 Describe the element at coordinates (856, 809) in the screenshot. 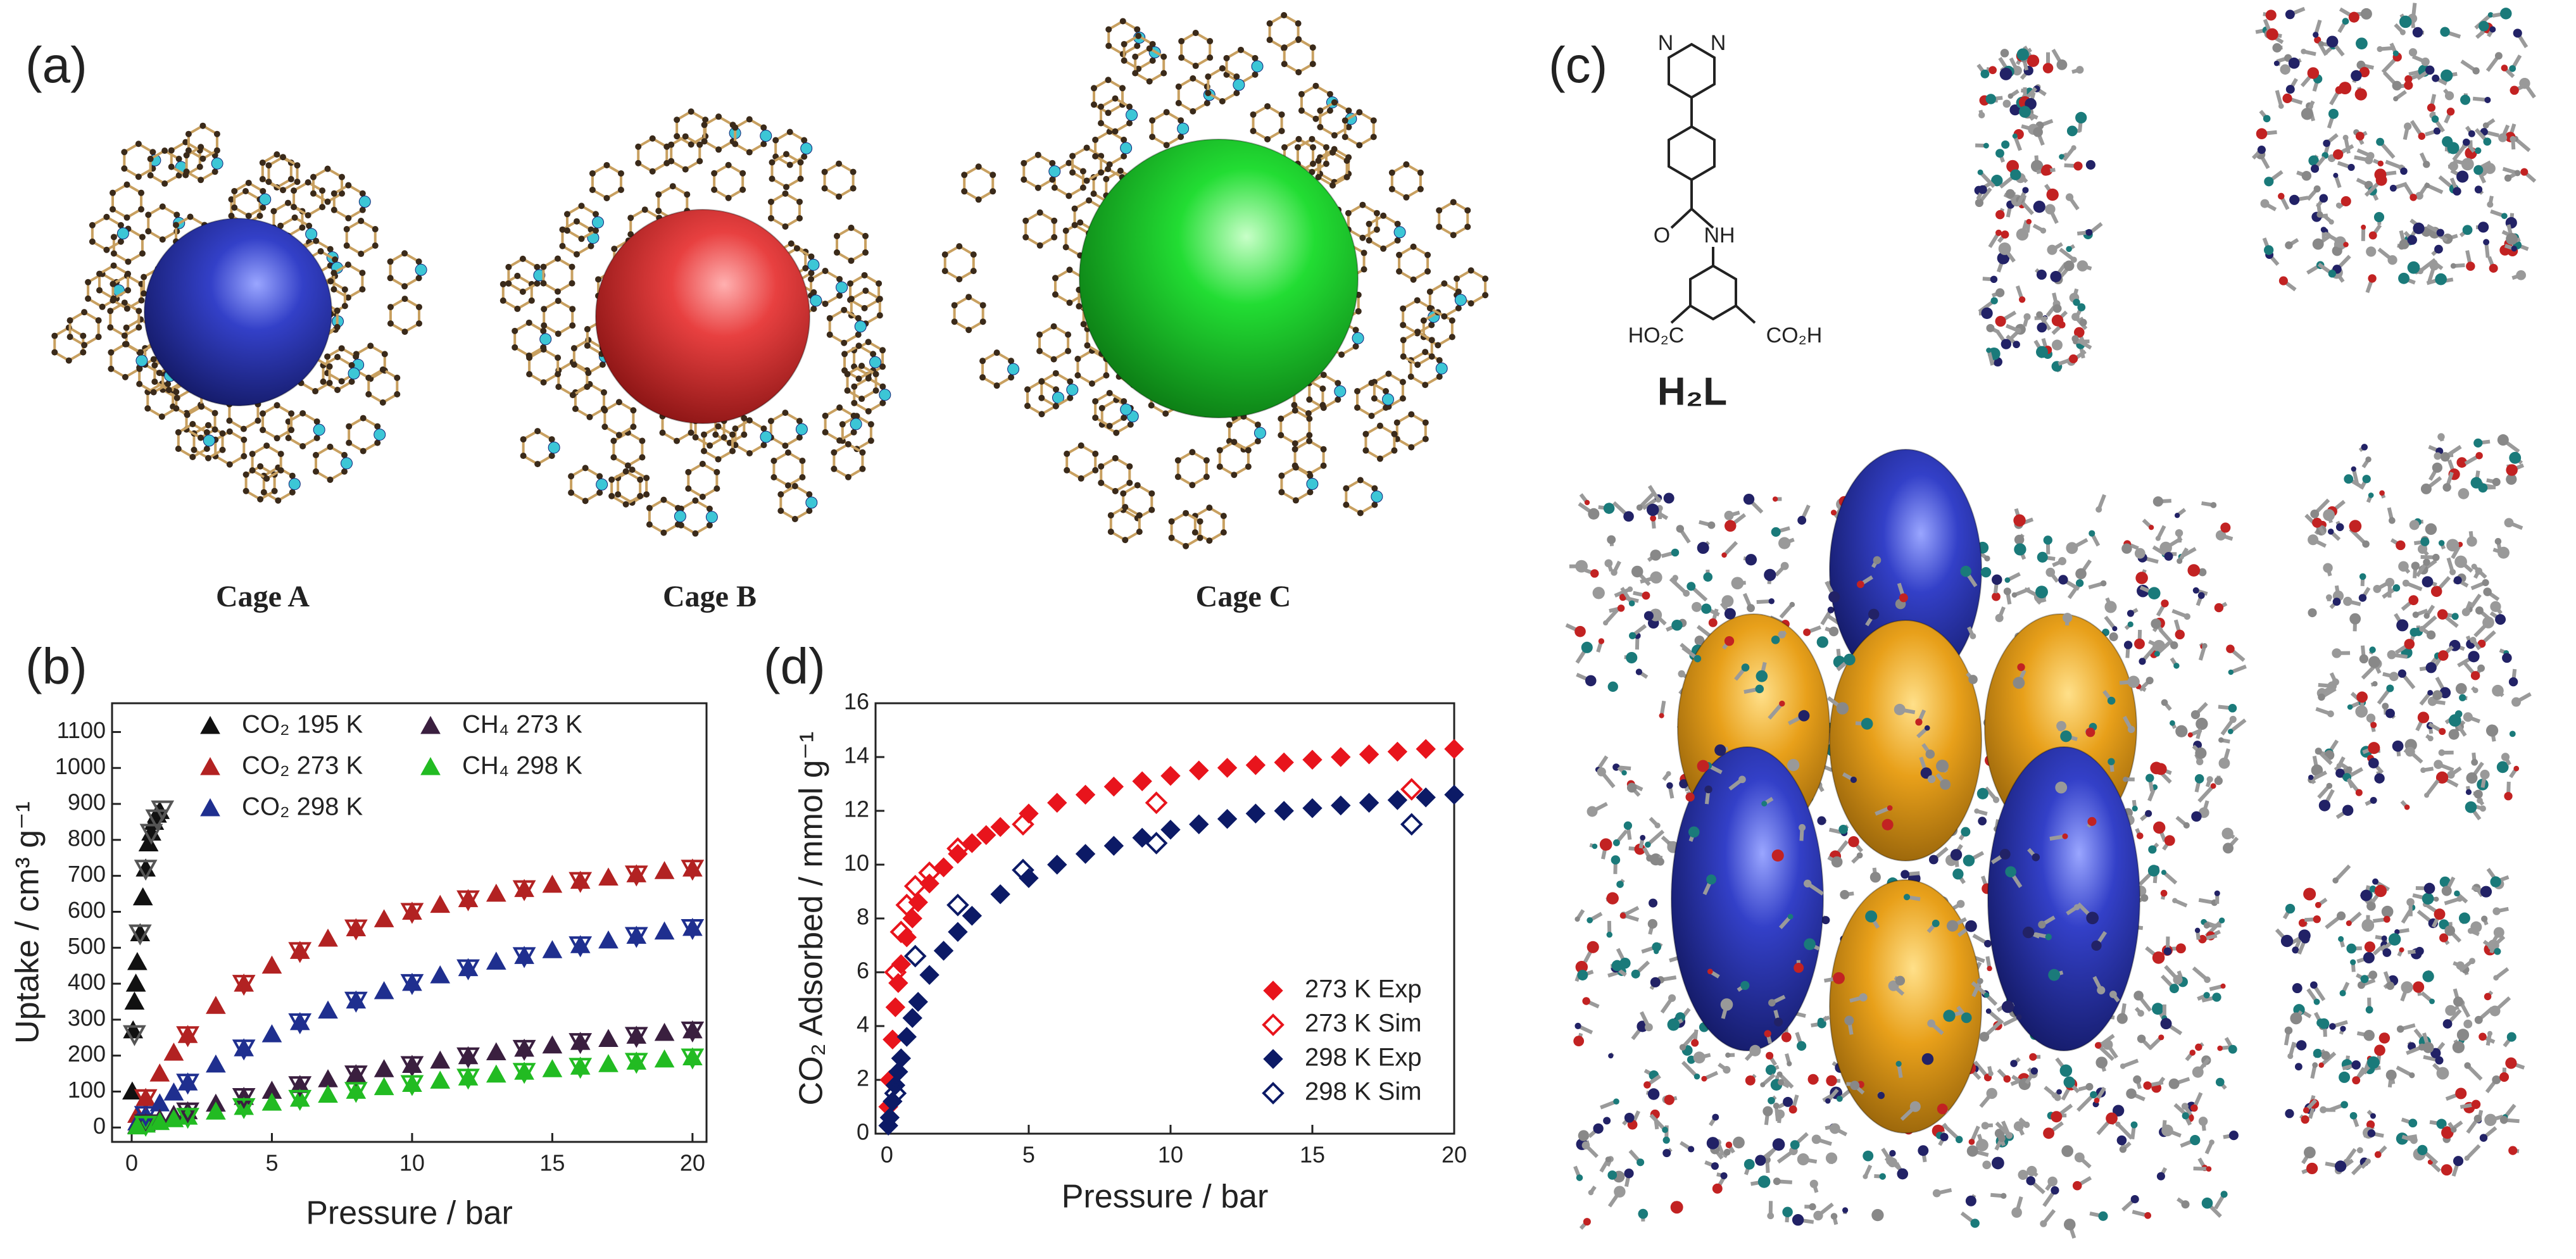

I see `y-tick-label: 12` at that location.